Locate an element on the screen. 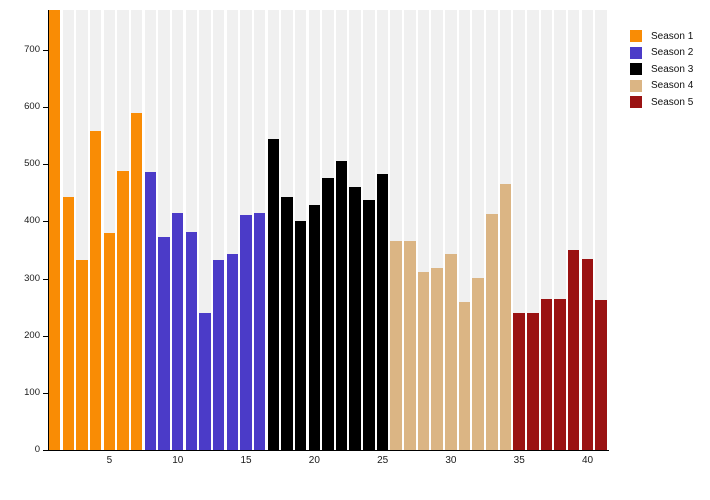 This screenshot has width=710, height=500. x-tick-label: 20 is located at coordinates (314, 460).